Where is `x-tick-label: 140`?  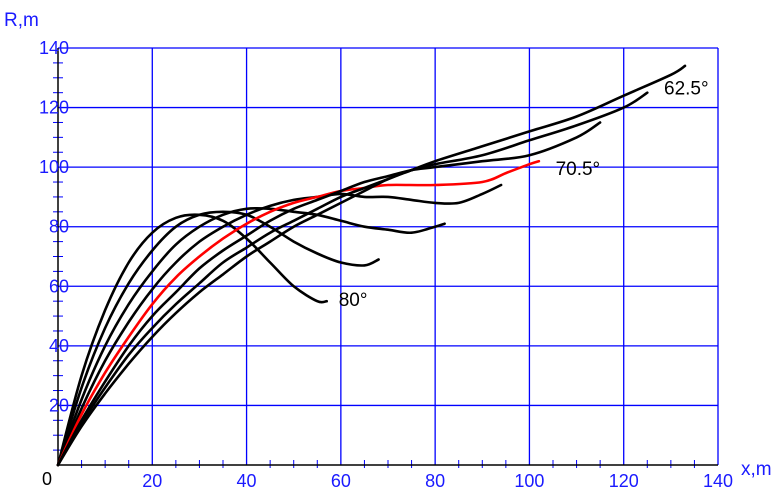 x-tick-label: 140 is located at coordinates (718, 481).